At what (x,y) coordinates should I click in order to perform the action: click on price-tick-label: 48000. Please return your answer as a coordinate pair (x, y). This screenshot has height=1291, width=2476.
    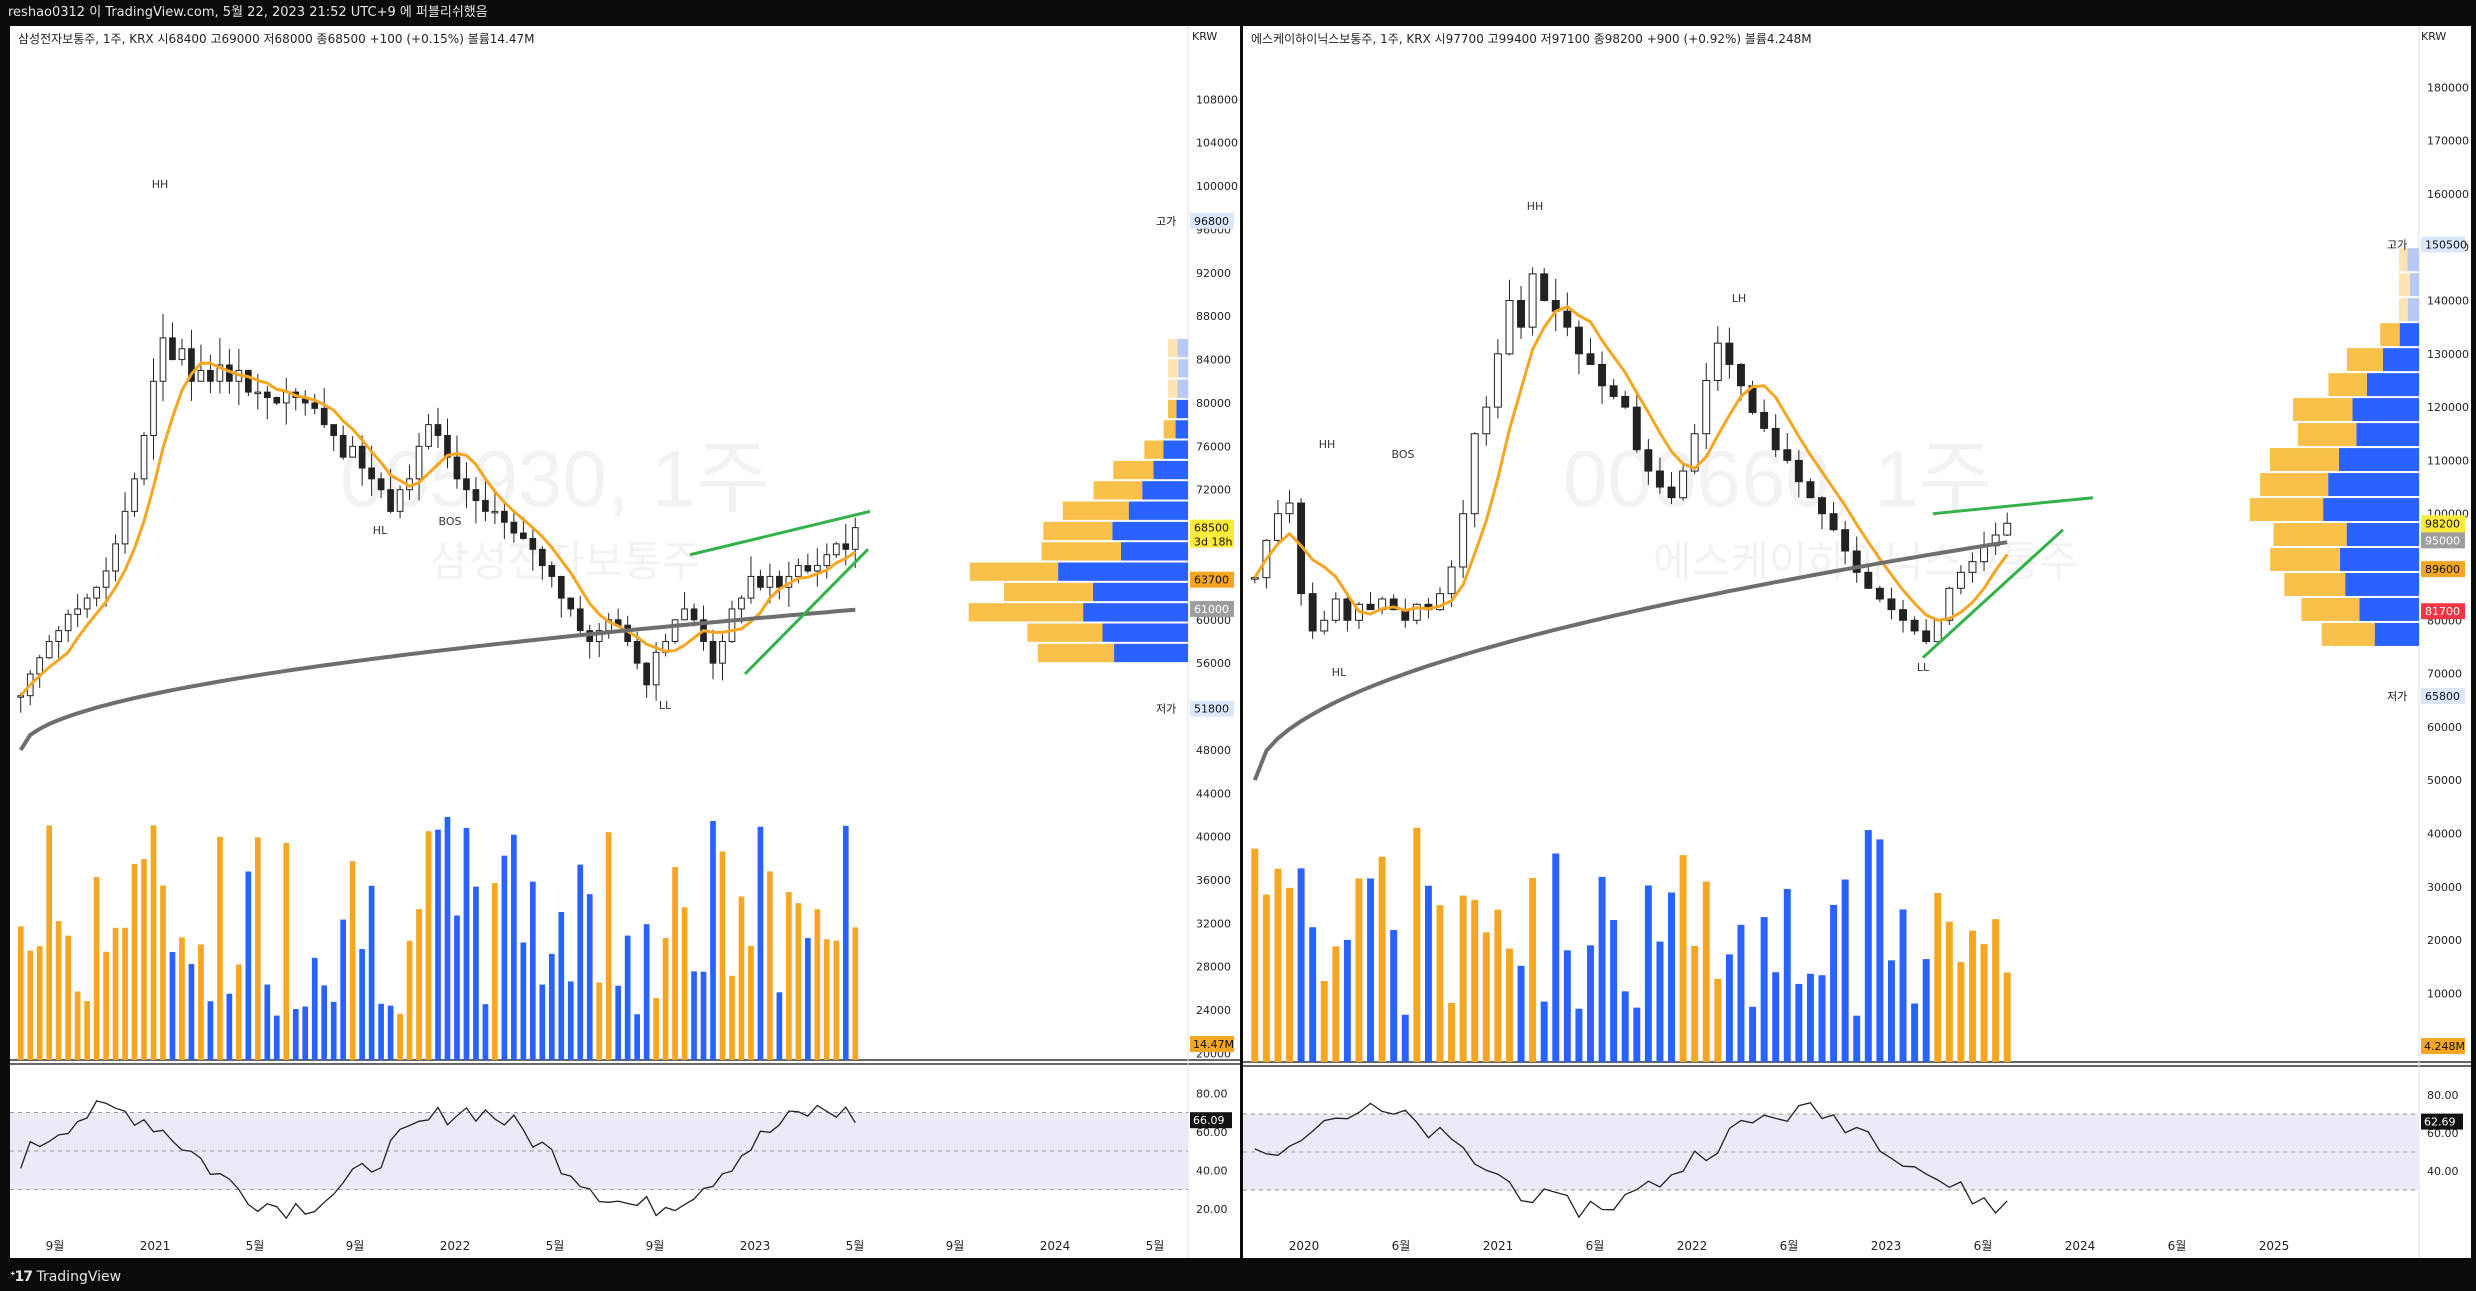
    Looking at the image, I should click on (1213, 750).